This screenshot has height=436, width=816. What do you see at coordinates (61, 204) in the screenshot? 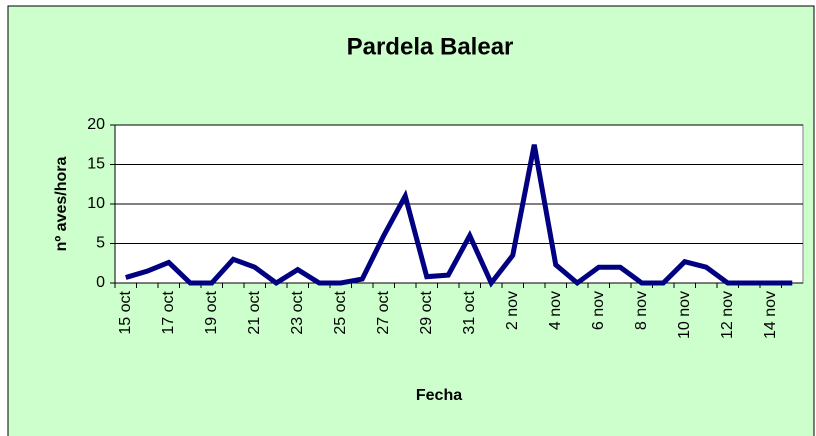
I see `y-axis-label: nº aves/hora` at bounding box center [61, 204].